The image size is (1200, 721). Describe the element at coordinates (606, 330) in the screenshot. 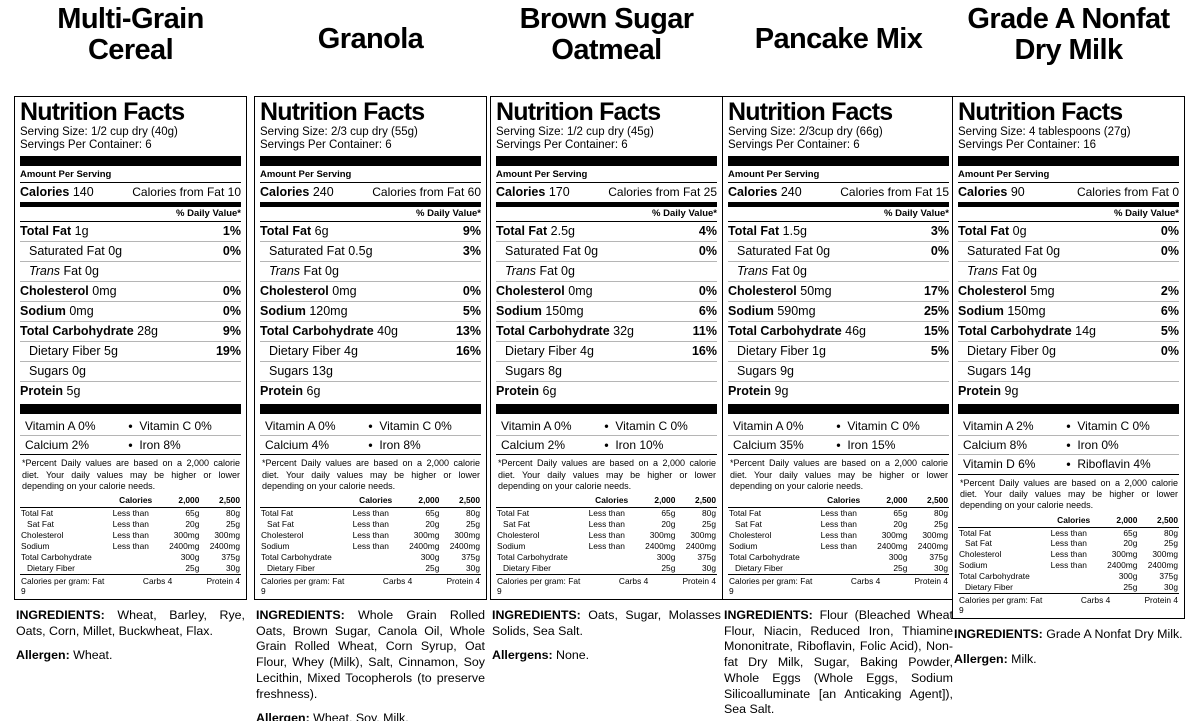

I see `nutrient-row: Total Carbohydrate 32g 11%` at that location.